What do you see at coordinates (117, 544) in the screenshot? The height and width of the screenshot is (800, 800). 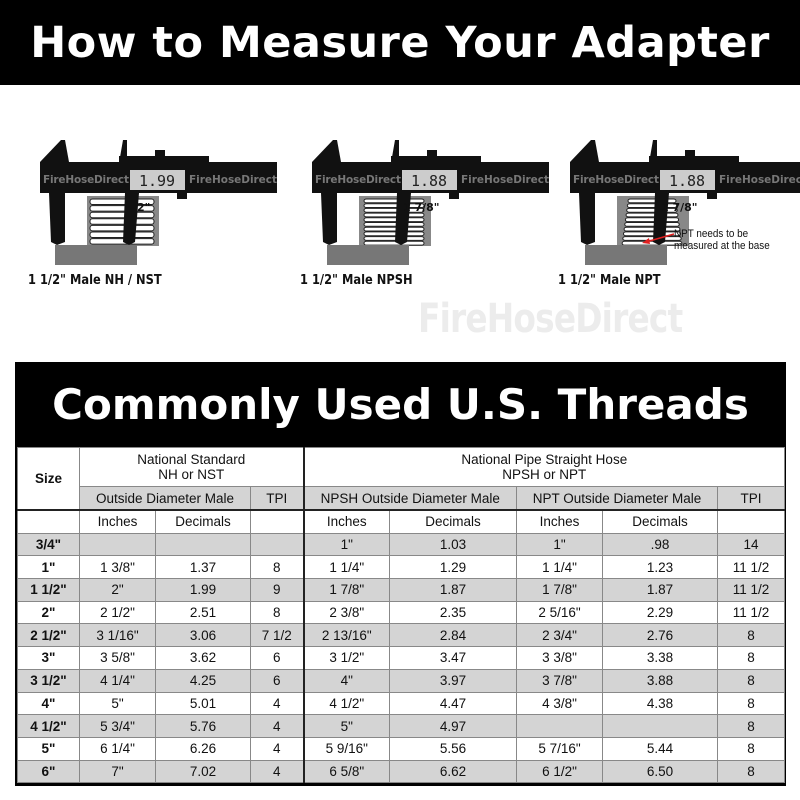 I see `nst-inches-cell` at bounding box center [117, 544].